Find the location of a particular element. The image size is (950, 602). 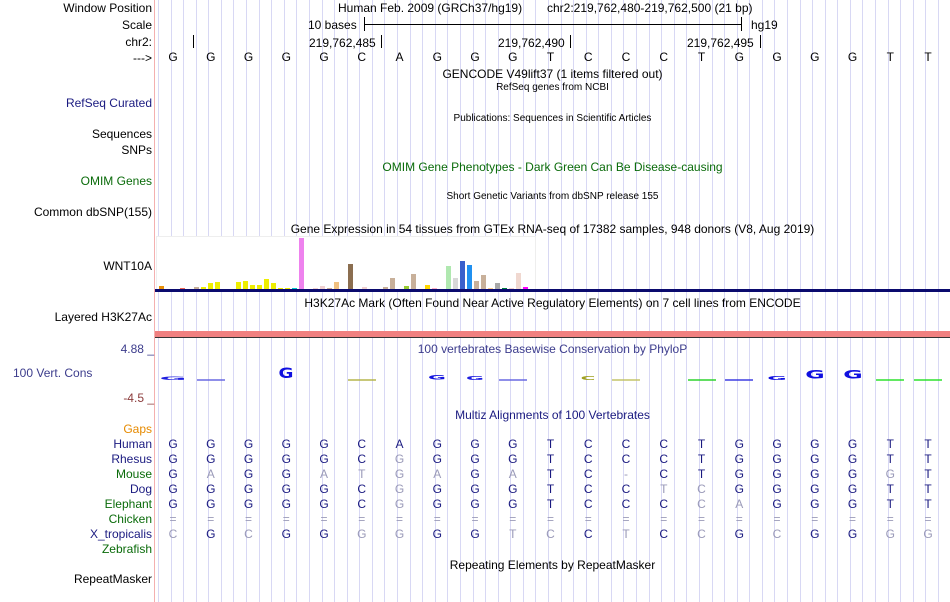

omim-genes-label: OMIM Genes is located at coordinates (116, 181).